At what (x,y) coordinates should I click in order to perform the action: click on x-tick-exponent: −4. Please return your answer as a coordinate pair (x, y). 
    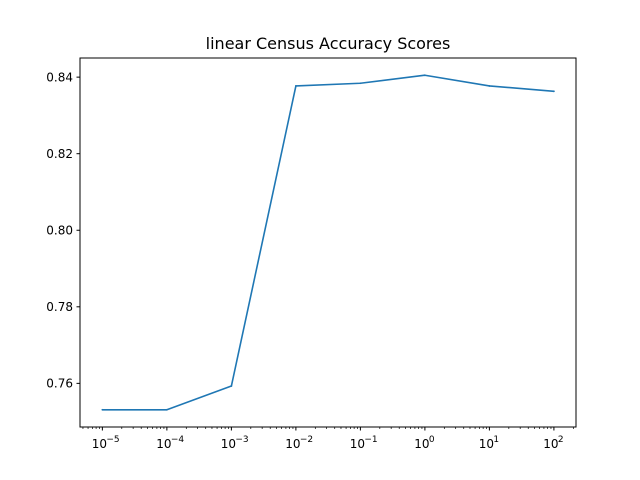
    Looking at the image, I should click on (178, 440).